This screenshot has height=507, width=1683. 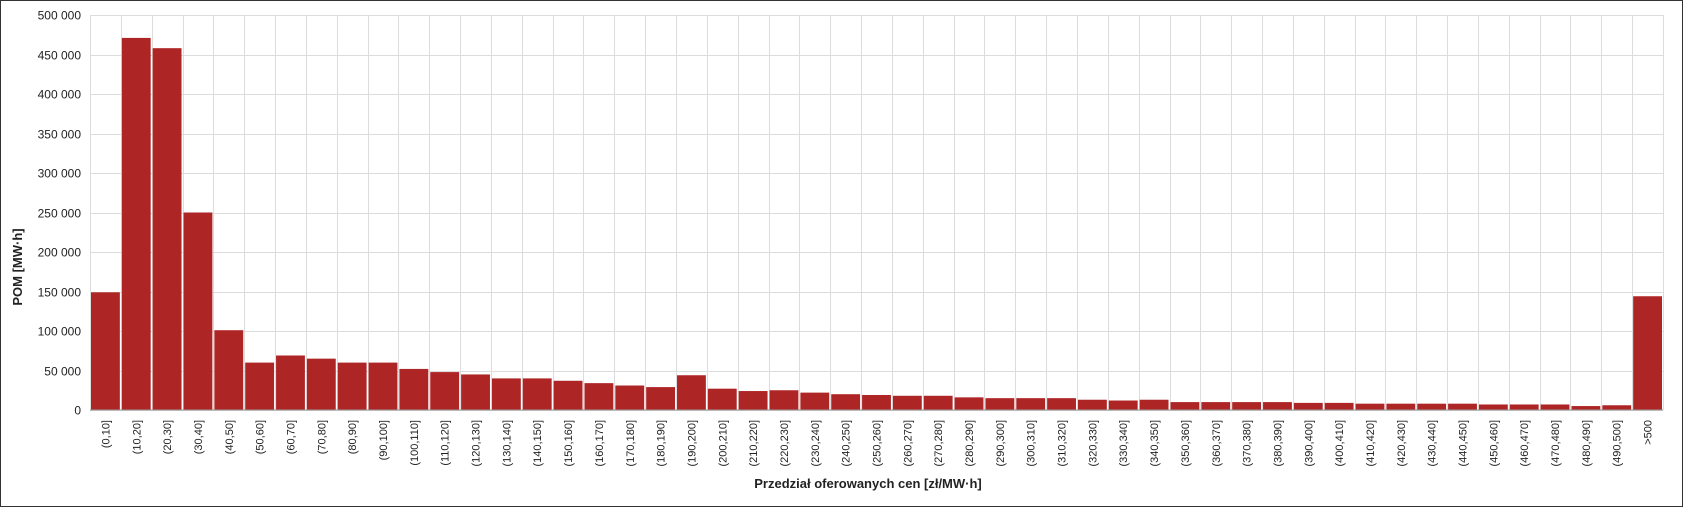 What do you see at coordinates (1124, 443) in the screenshot?
I see `x-tick-label: (330,340]` at bounding box center [1124, 443].